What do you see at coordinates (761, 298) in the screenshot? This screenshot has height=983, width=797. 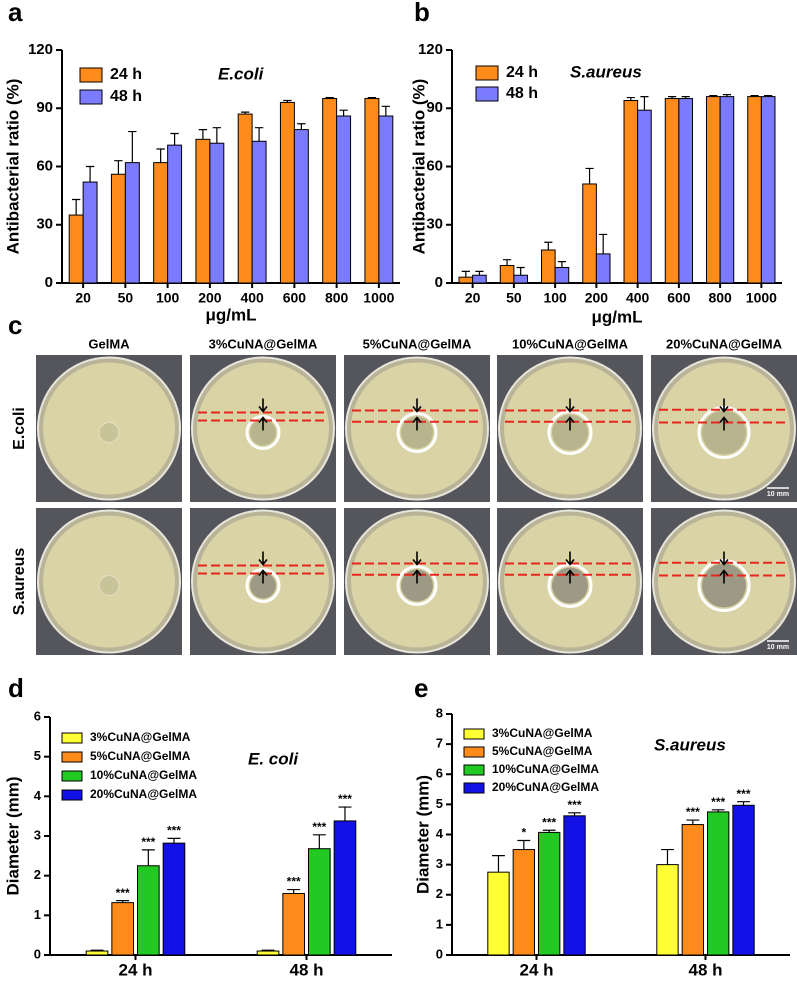 I see `x-tick-label: 1000` at bounding box center [761, 298].